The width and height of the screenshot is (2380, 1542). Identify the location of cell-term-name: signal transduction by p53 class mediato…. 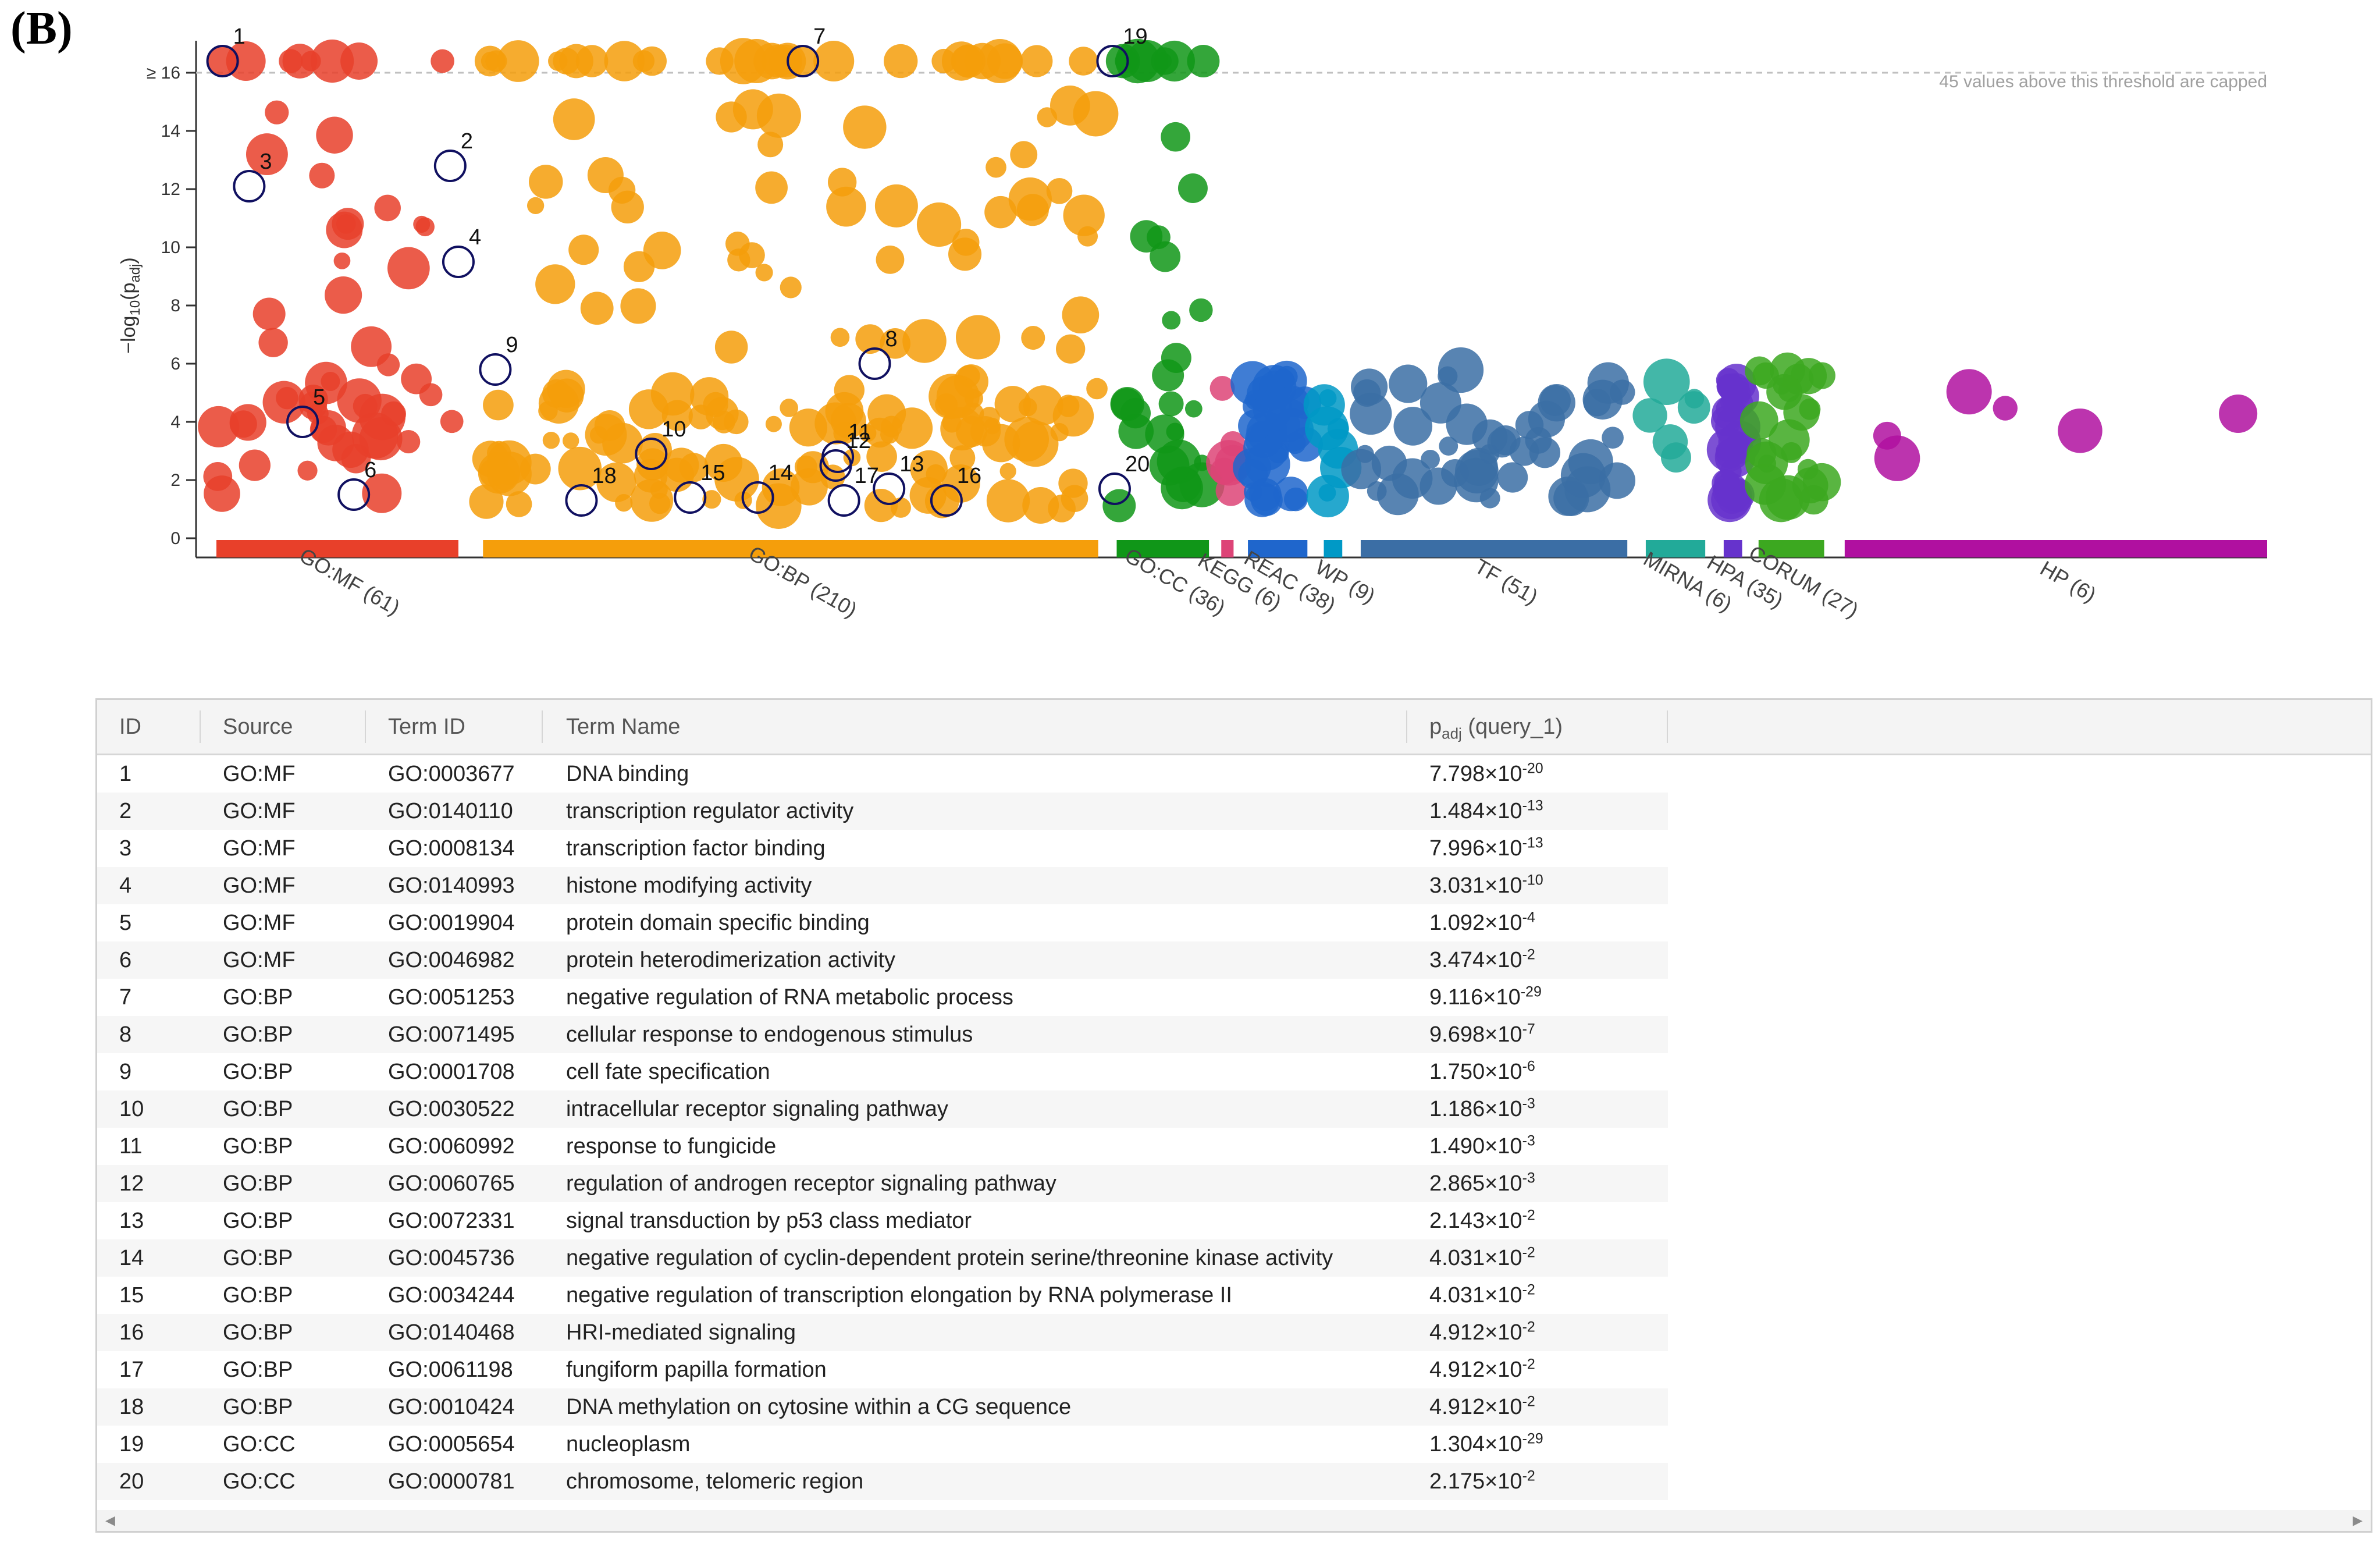
(769, 1221).